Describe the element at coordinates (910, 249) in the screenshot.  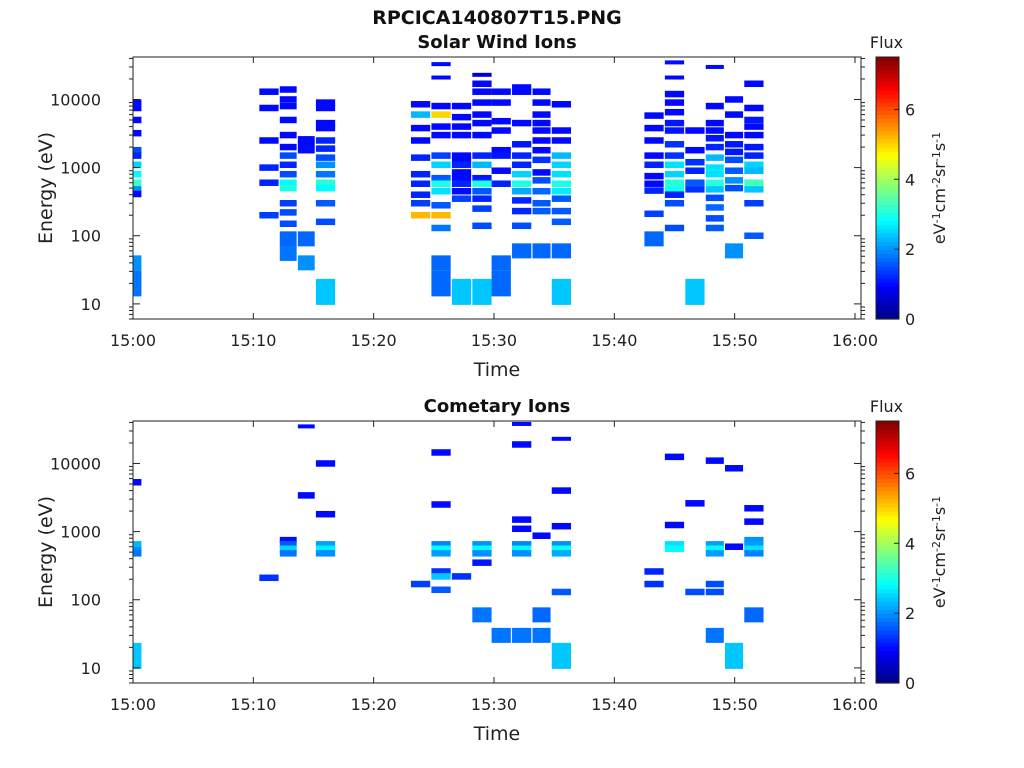
I see `colorbar-tick-label: 2` at that location.